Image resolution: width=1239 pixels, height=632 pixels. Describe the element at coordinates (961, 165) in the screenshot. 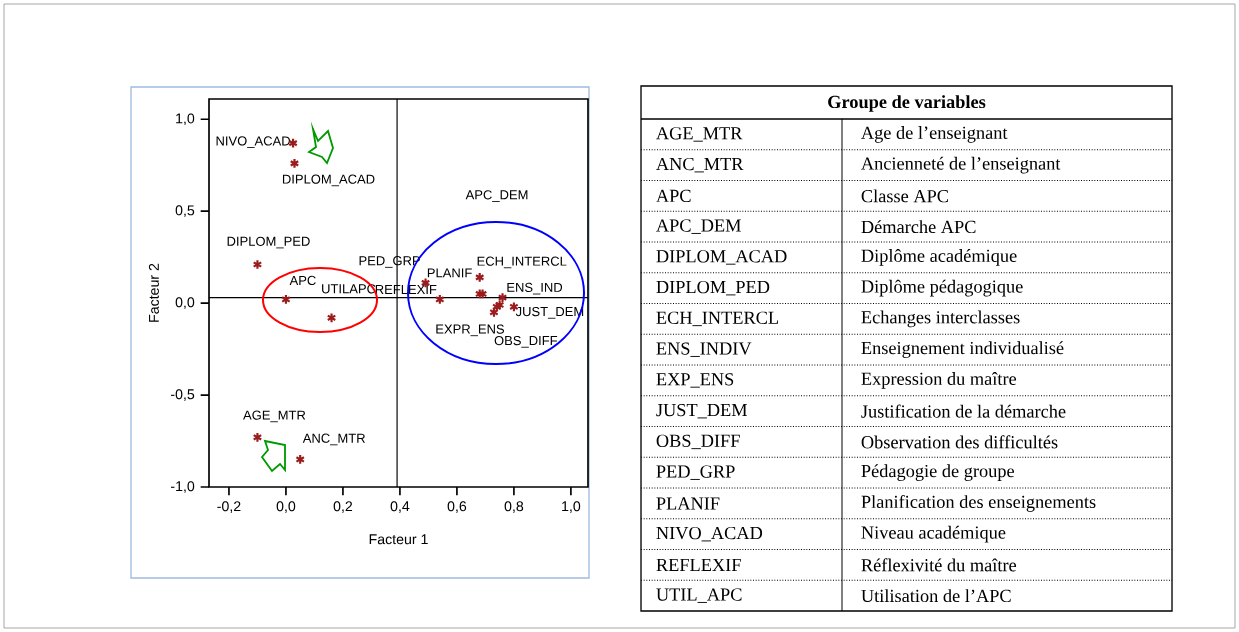

I see `text: Ancienneté de l’enseignant` at that location.